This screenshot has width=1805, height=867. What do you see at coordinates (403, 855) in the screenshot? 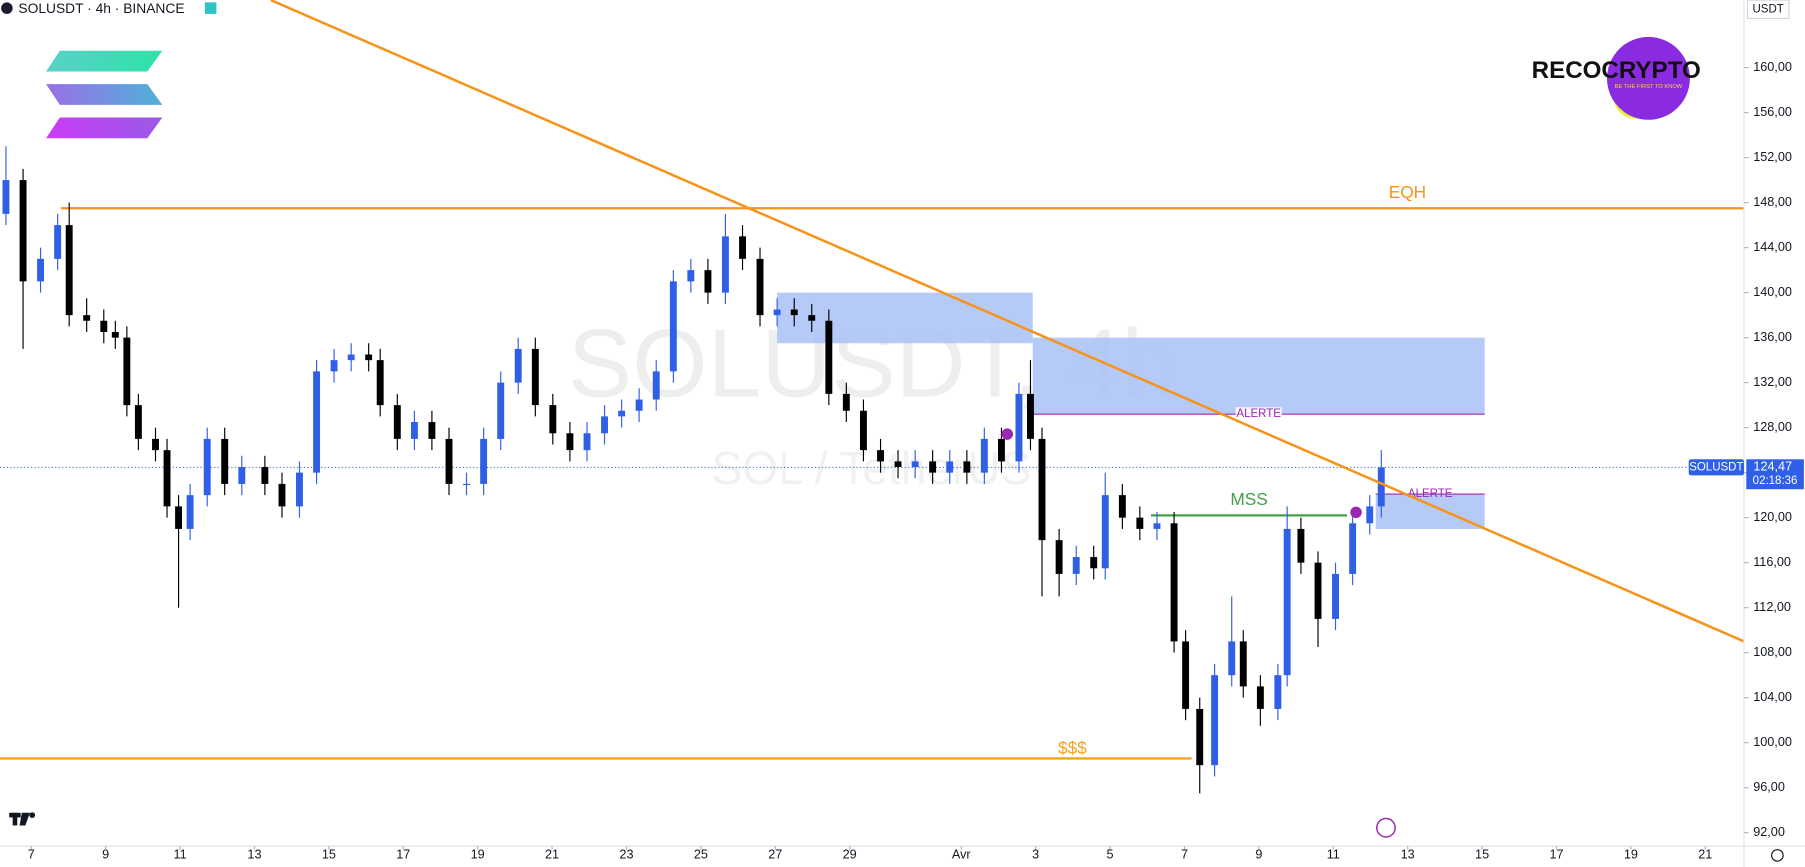
I see `x-tick-label: 17` at bounding box center [403, 855].